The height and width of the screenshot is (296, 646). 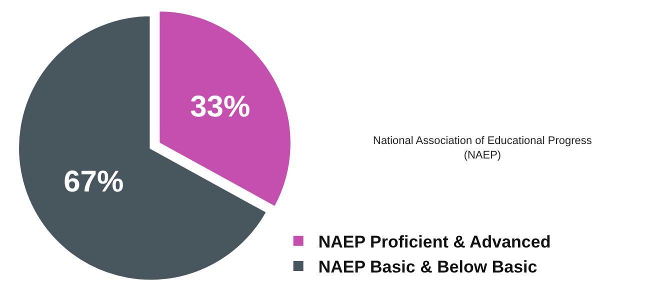 What do you see at coordinates (434, 242) in the screenshot?
I see `legend-label: NAEP Proficient & Advanced` at bounding box center [434, 242].